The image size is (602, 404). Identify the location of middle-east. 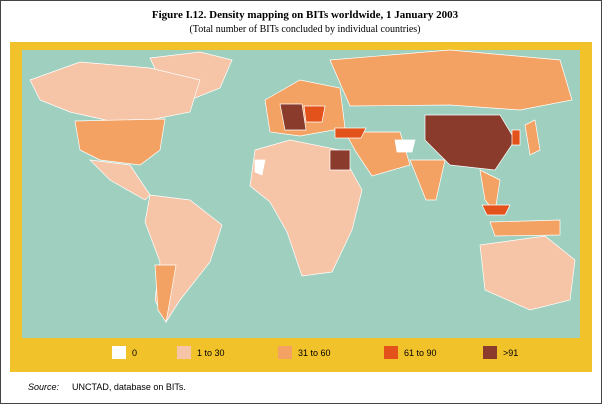
(377, 154).